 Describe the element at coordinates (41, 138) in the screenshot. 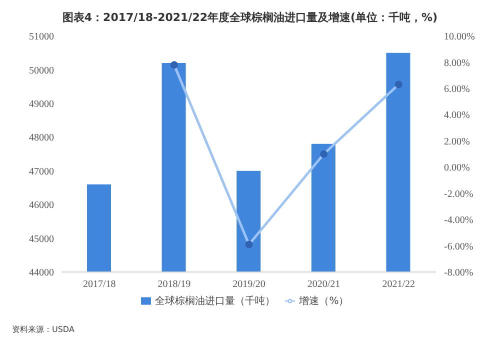

I see `y-tick-label: 48000` at that location.